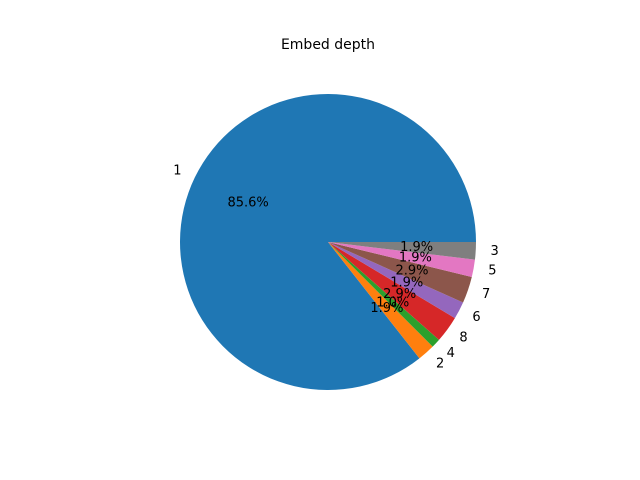 The width and height of the screenshot is (640, 480). Describe the element at coordinates (177, 170) in the screenshot. I see `slice-label-1: 1` at that location.